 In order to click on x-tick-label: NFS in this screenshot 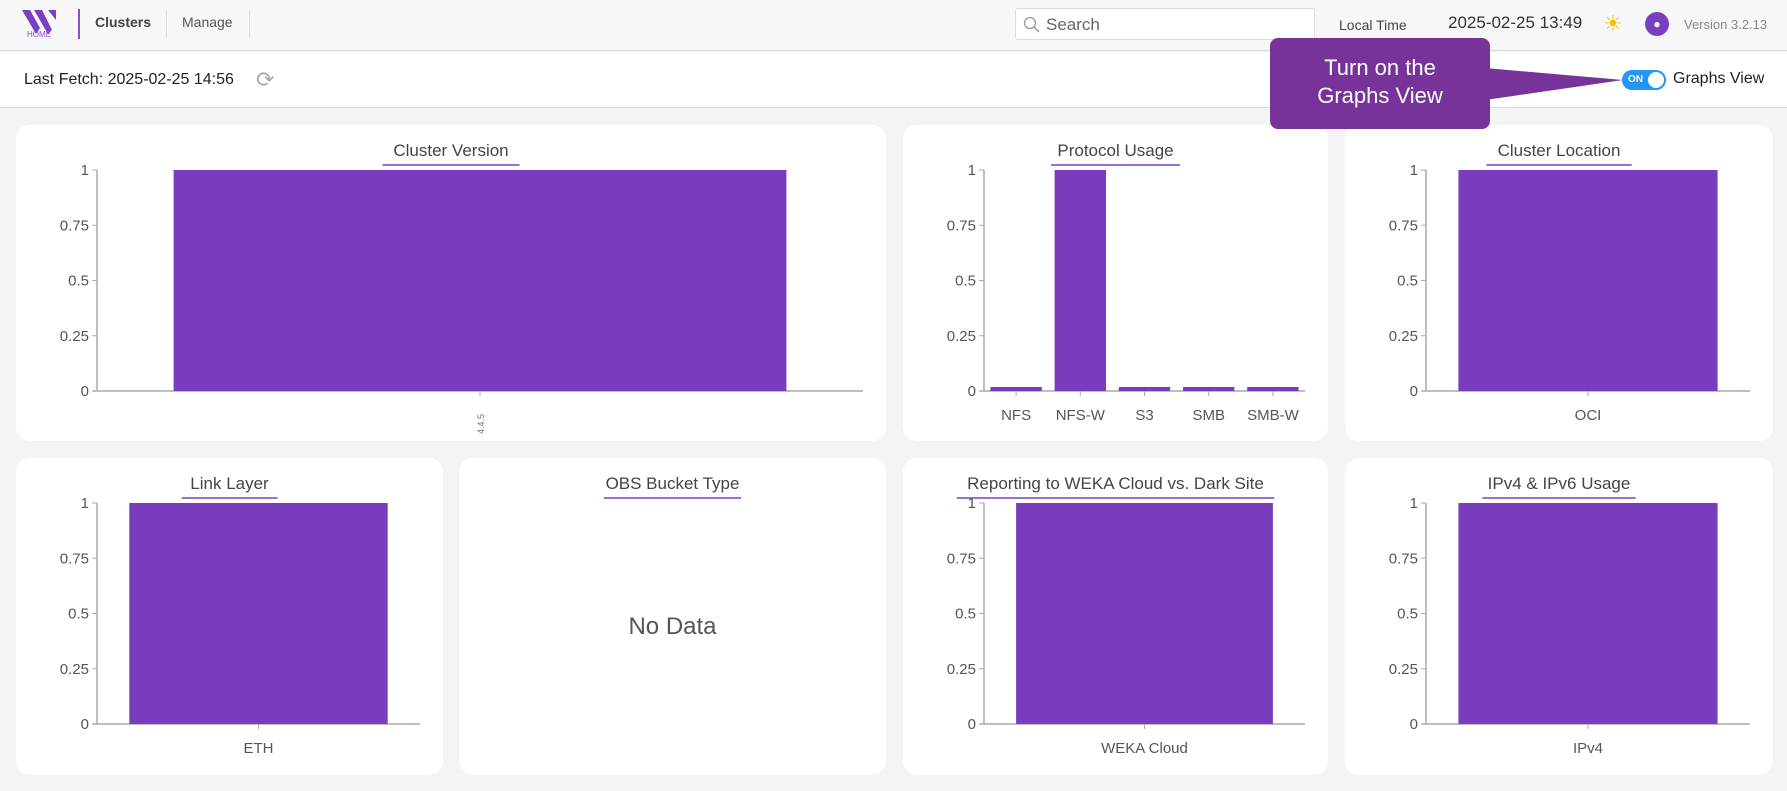, I will do `click(1016, 415)`.